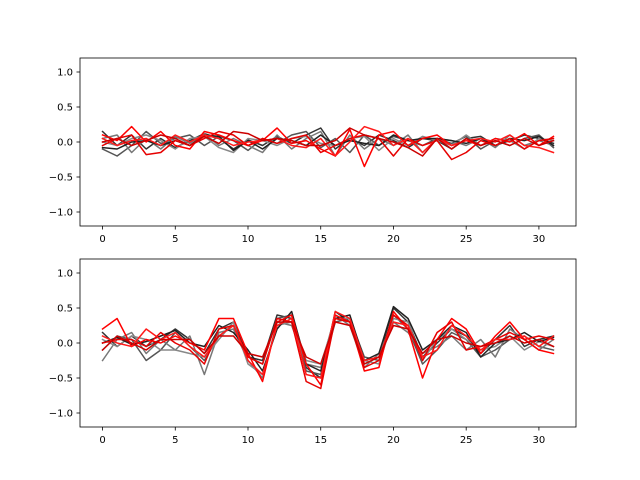 This screenshot has width=640, height=480. I want to click on top-axes-lines, so click(328, 146).